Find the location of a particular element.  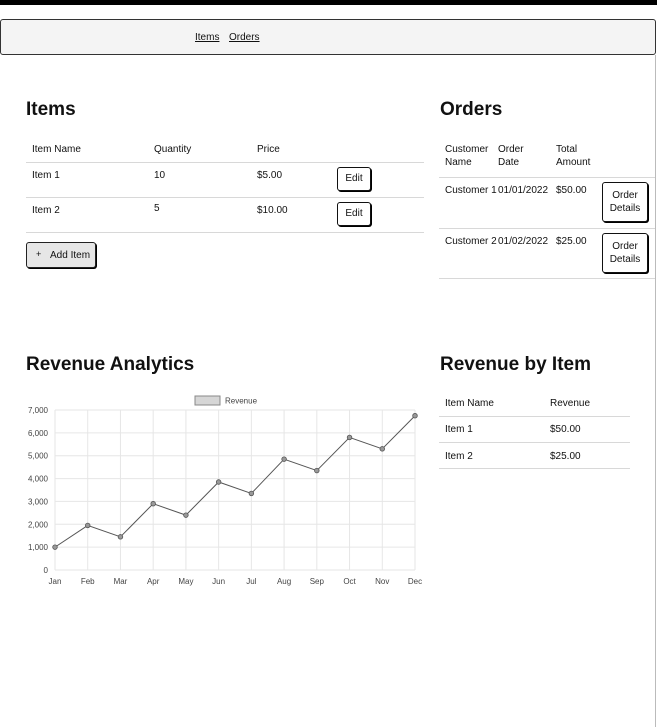

nav-link-items: Items is located at coordinates (207, 37).